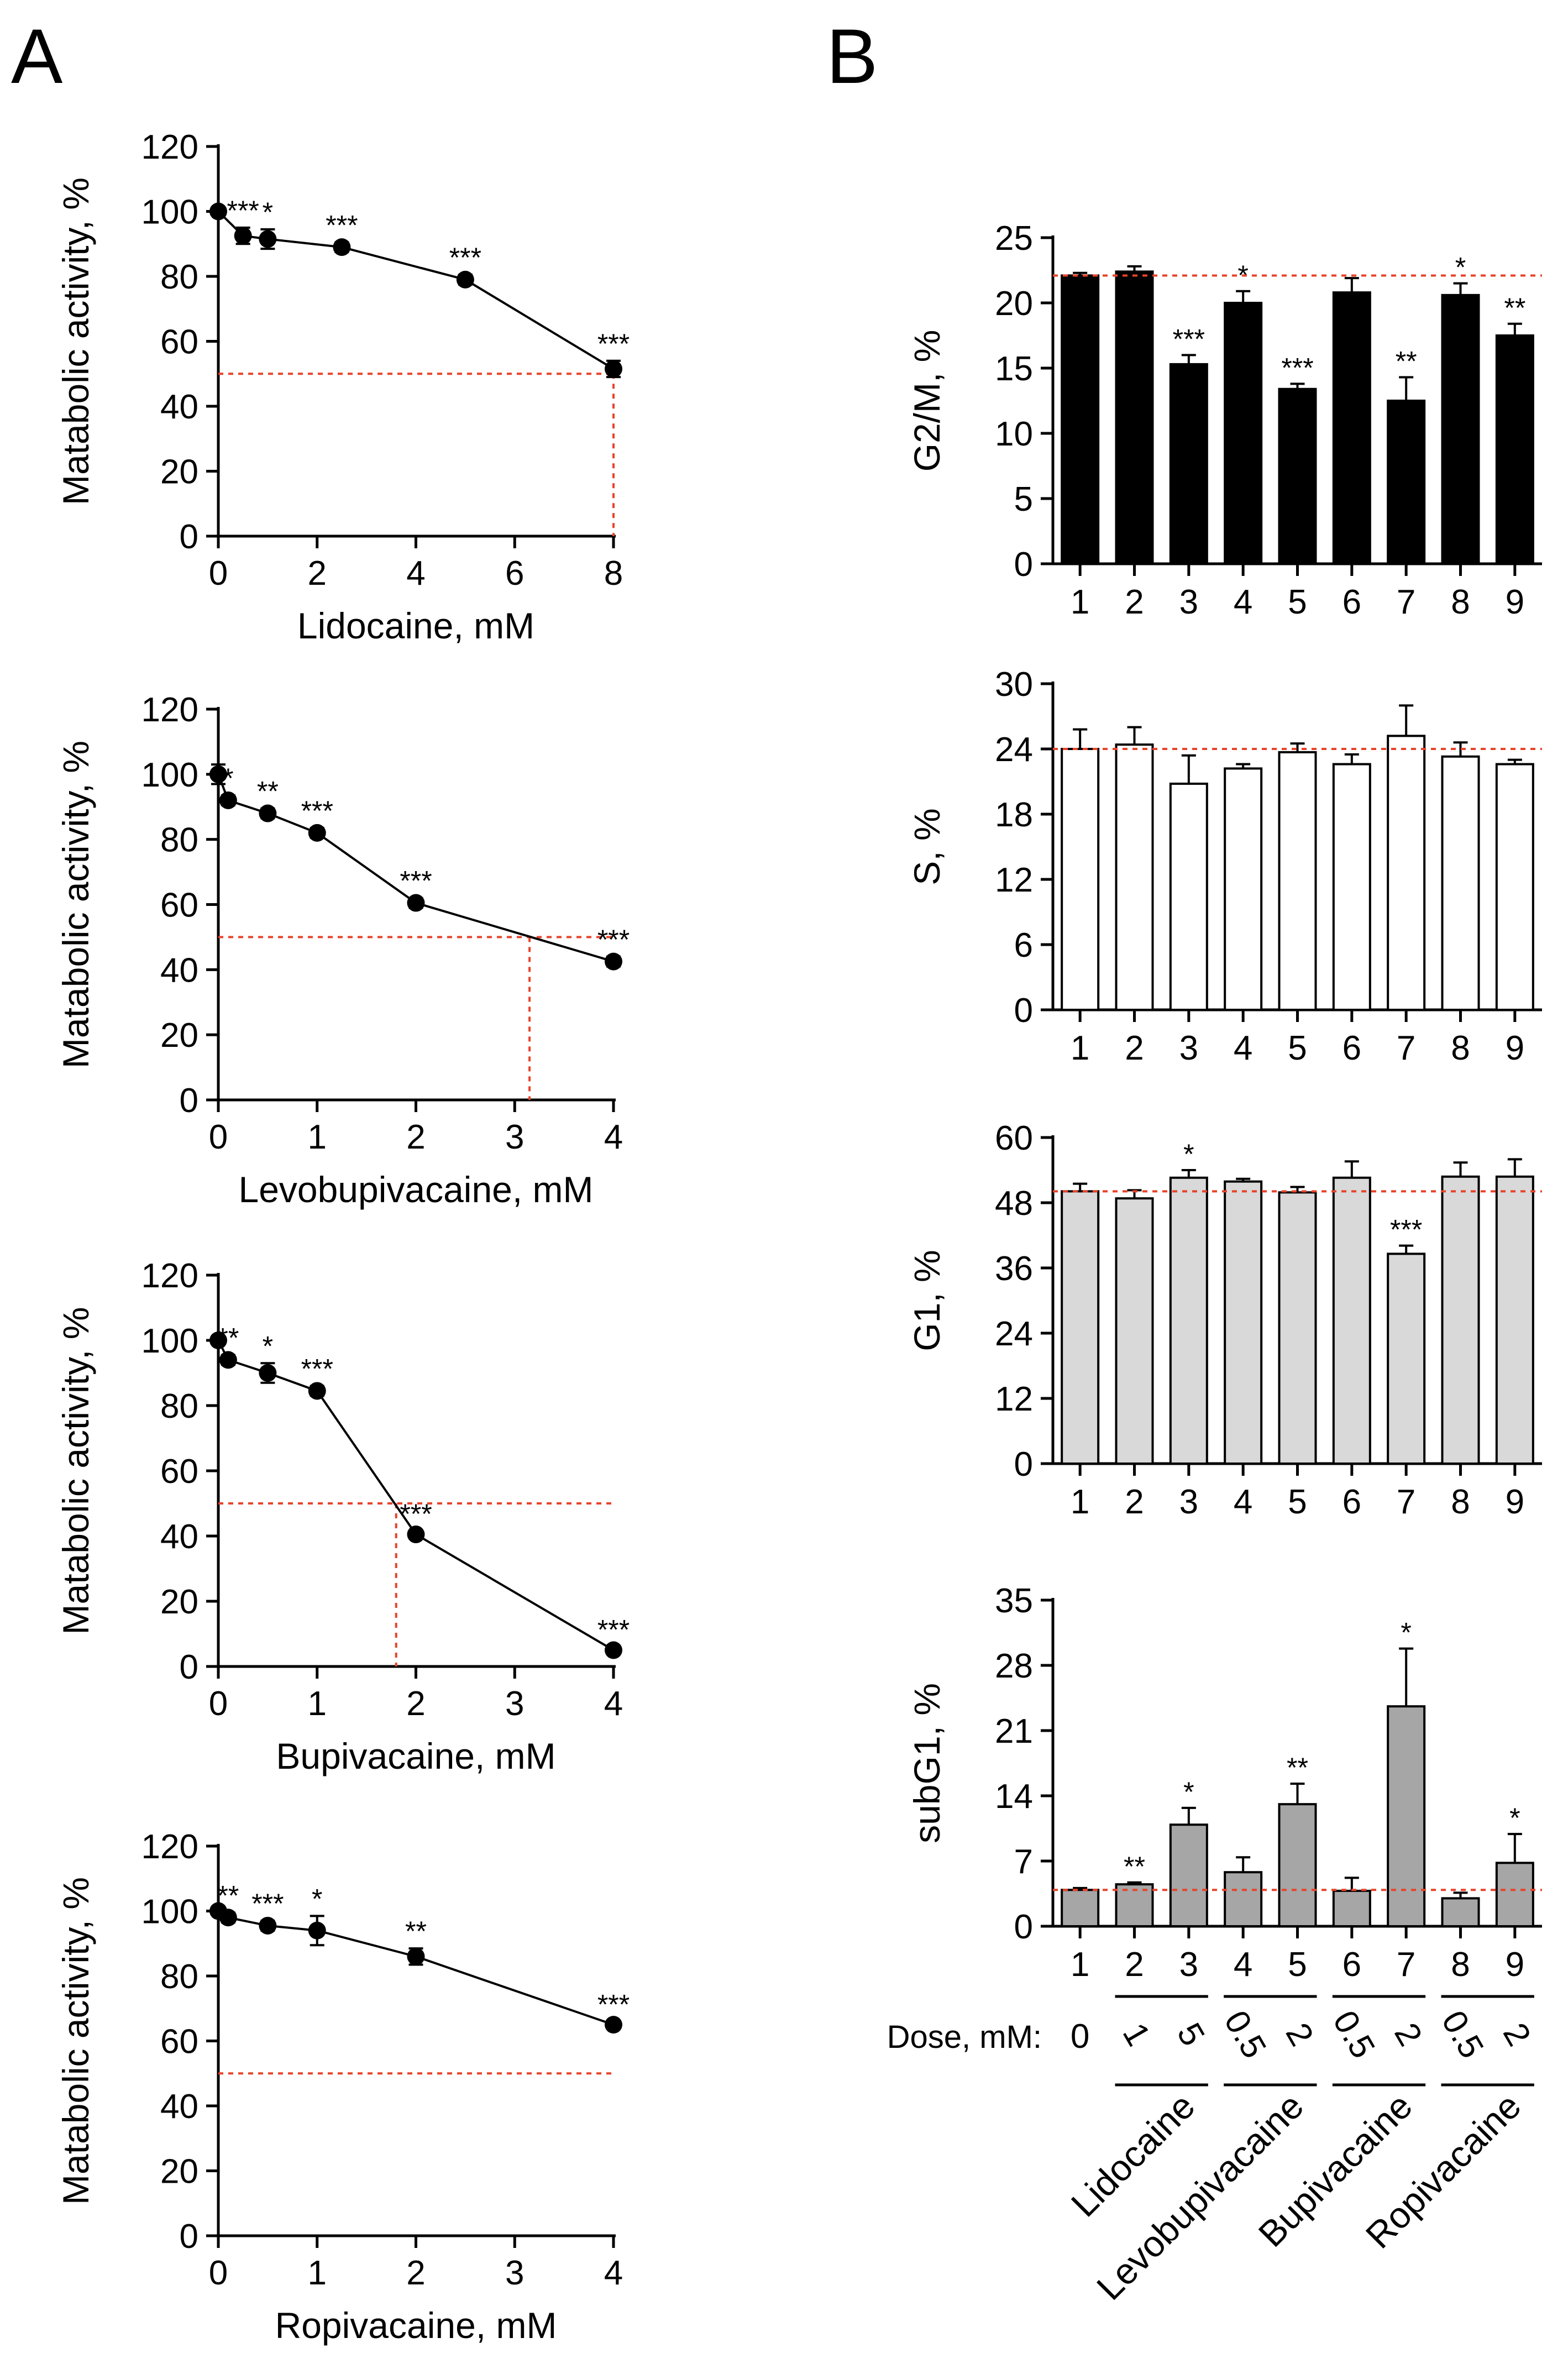 This screenshot has height=2364, width=1568. I want to click on panel-label-a: A, so click(37, 56).